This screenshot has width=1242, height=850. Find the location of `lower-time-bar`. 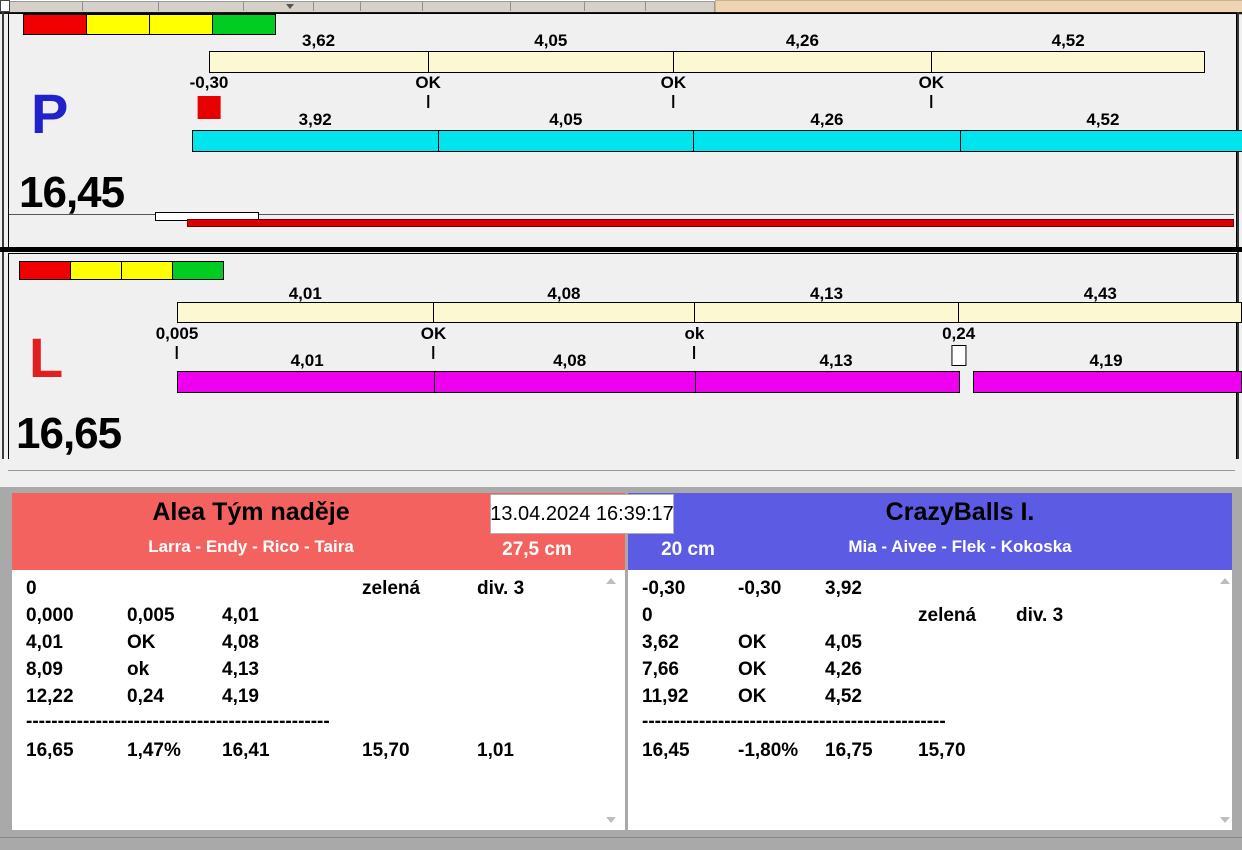

lower-time-bar is located at coordinates (717, 141).